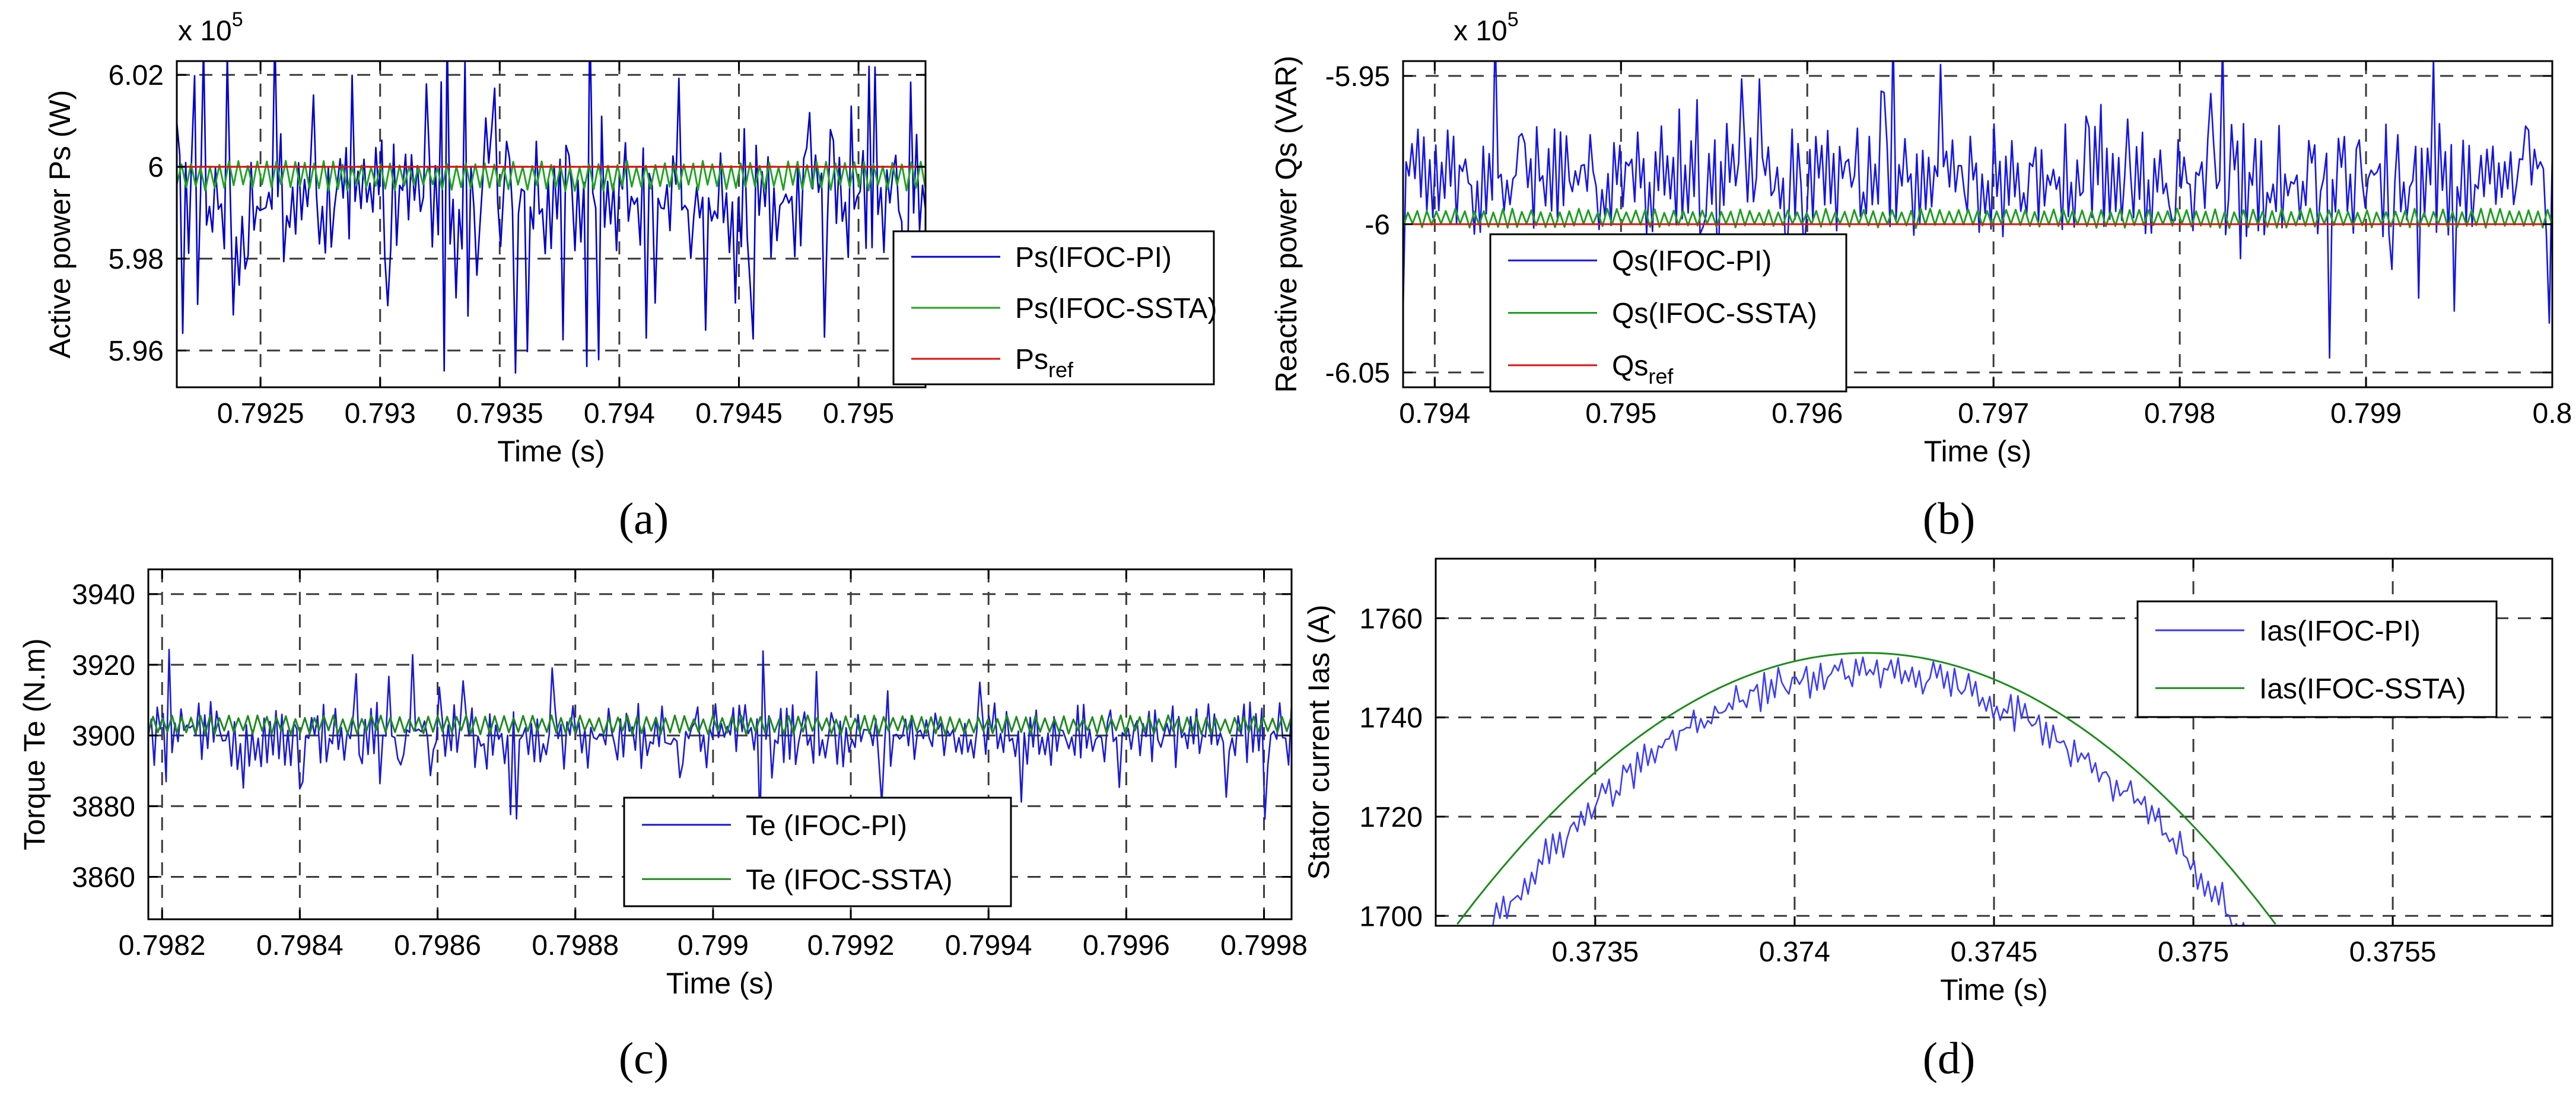 The width and height of the screenshot is (2576, 1096). Describe the element at coordinates (1692, 261) in the screenshot. I see `legend-entry: Qs(IFOC-PI)` at that location.